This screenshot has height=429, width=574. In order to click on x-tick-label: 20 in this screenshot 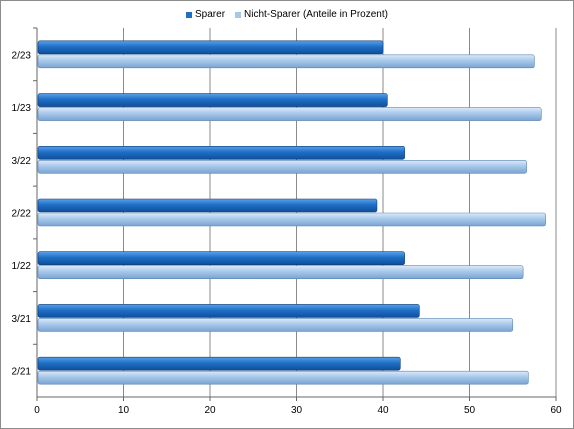, I will do `click(210, 410)`.